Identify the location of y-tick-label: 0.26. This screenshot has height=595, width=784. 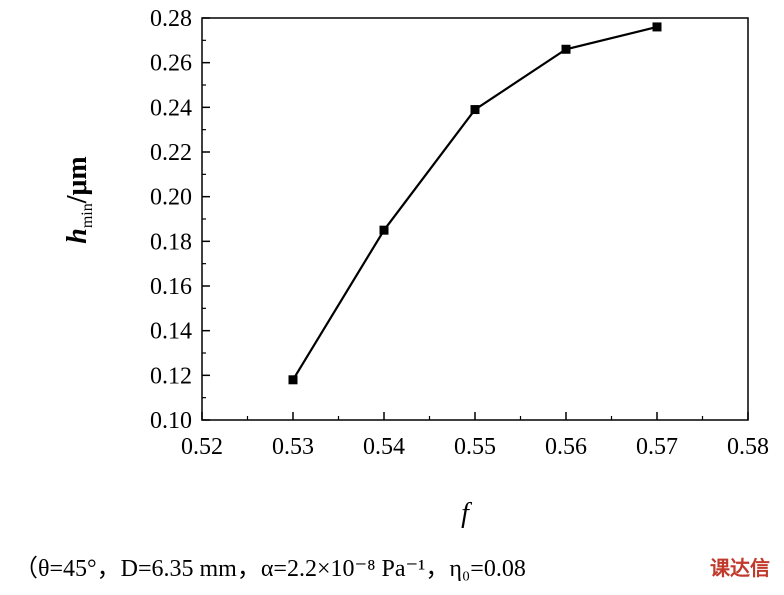
(171, 64).